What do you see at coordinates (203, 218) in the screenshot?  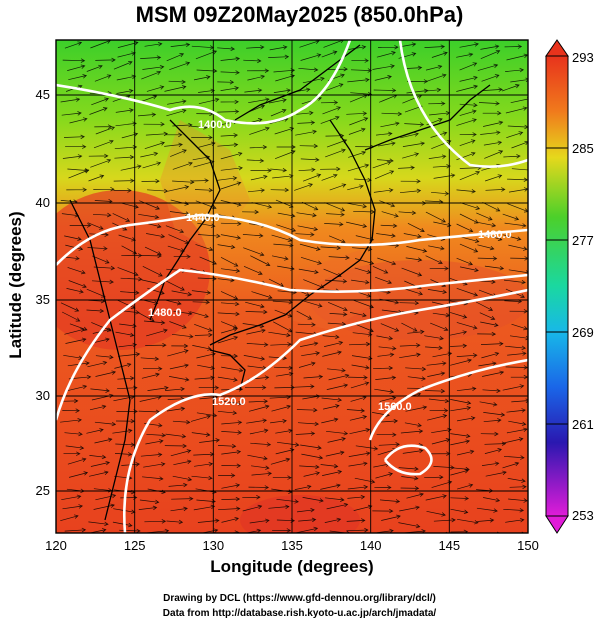 I see `contour-label: 1440.0` at bounding box center [203, 218].